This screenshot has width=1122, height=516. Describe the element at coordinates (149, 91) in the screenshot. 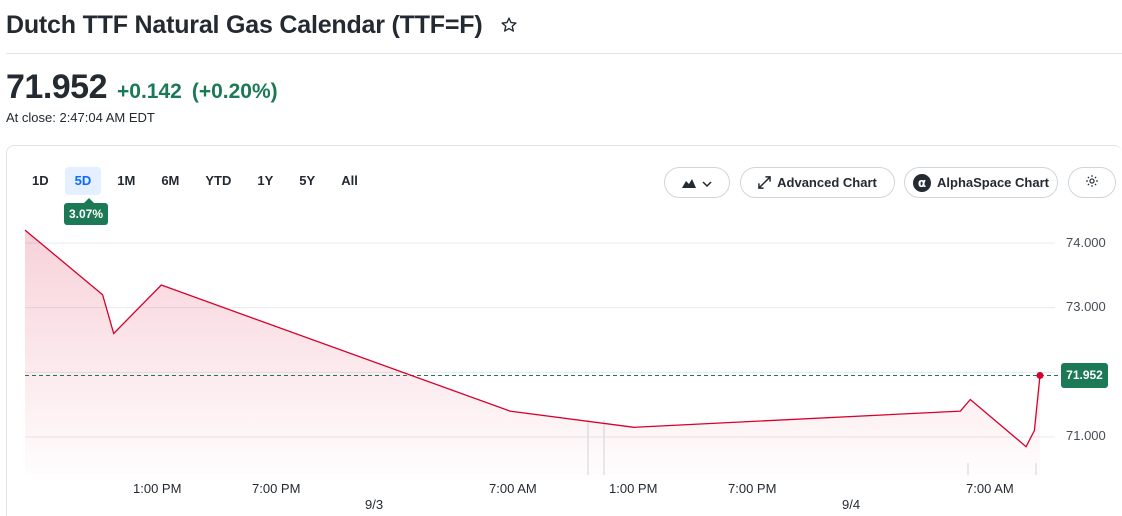

I see `price-change: +0.142` at that location.